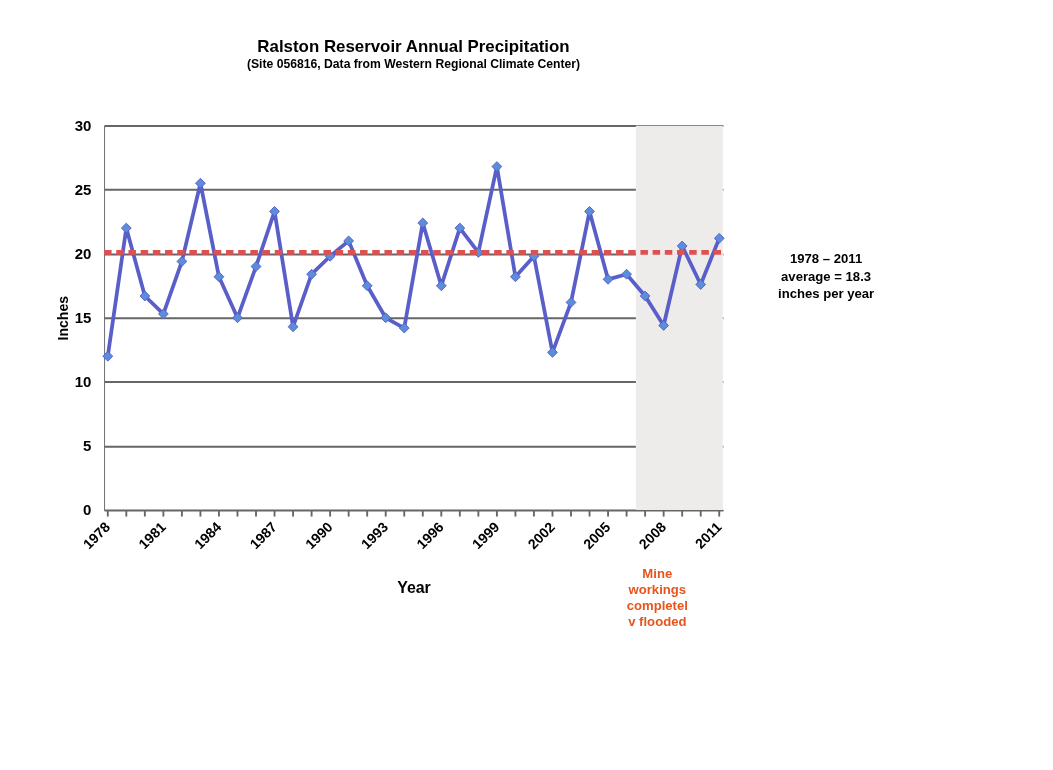 The width and height of the screenshot is (1053, 770). What do you see at coordinates (87, 510) in the screenshot?
I see `y-tick-label: 0` at bounding box center [87, 510].